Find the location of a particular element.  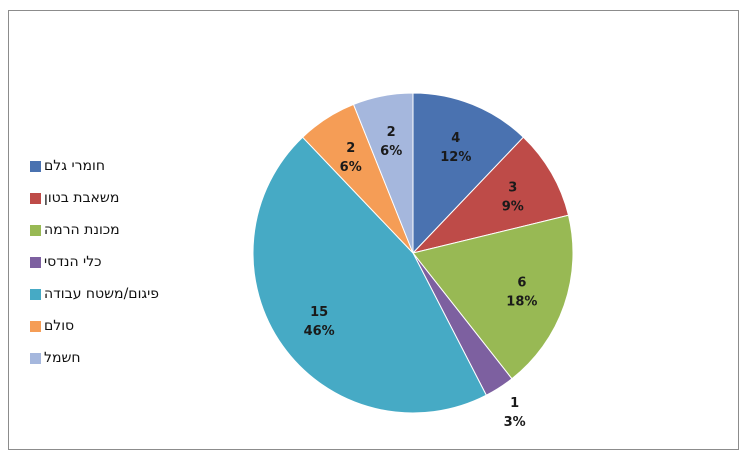

slice-percent-label: 46% is located at coordinates (319, 331).